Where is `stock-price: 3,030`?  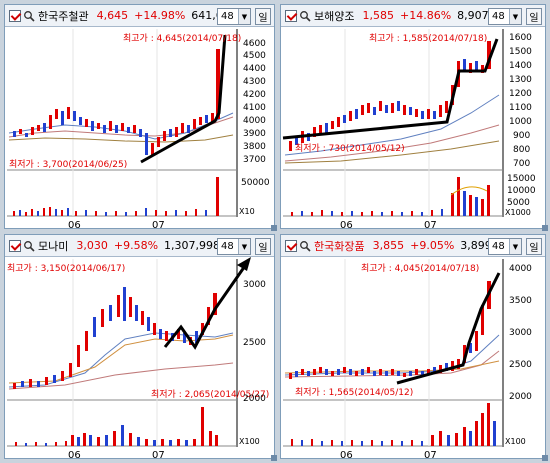 stock-price: 3,030 is located at coordinates (92, 245).